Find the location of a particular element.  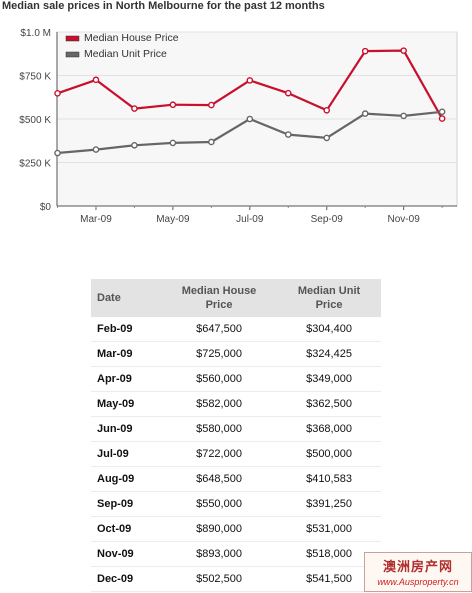

table-row: Dec-09 $502,500 $541,500 is located at coordinates (236, 579).